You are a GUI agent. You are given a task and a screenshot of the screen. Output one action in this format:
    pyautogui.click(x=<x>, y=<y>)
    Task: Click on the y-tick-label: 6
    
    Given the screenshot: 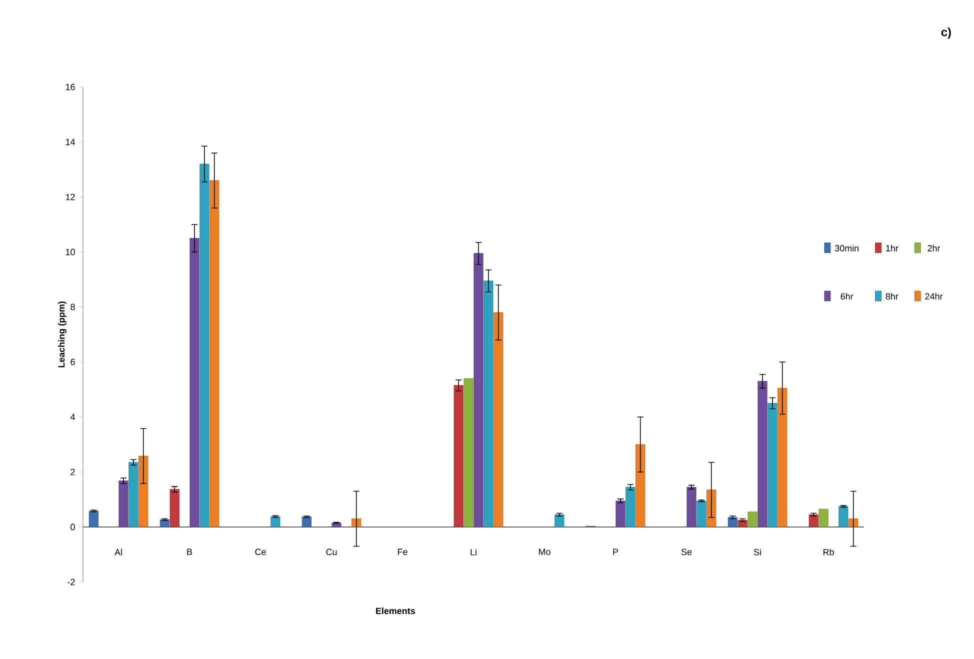 What is the action you would take?
    pyautogui.click(x=72, y=362)
    